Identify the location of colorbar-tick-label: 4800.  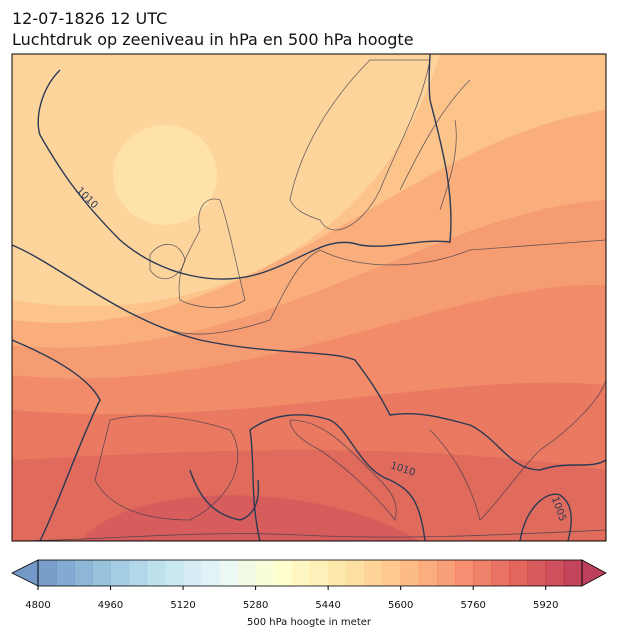
(37, 605).